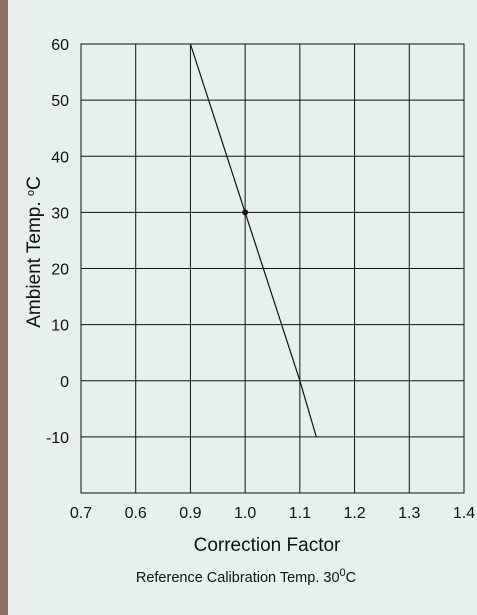 This screenshot has height=615, width=477. I want to click on x-axis-label: Correction Factor, so click(267, 545).